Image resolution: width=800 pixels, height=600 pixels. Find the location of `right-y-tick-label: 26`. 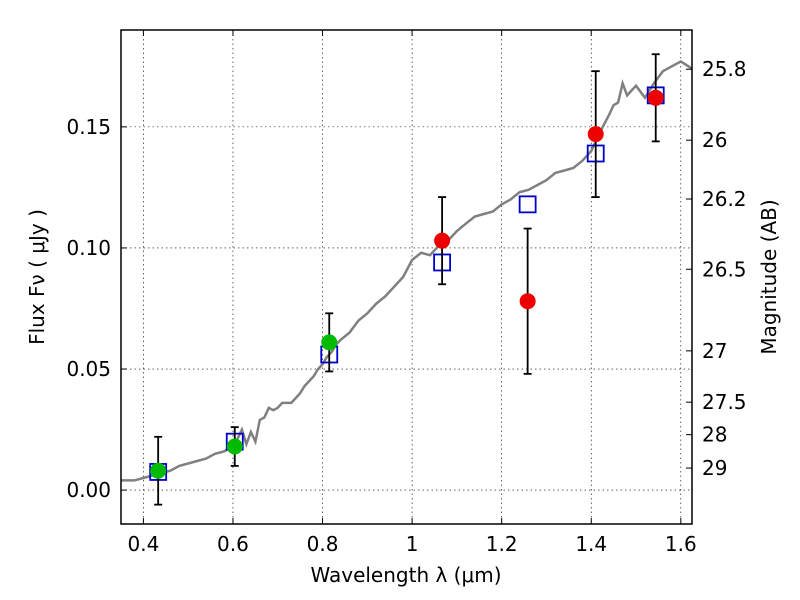

right-y-tick-label: 26 is located at coordinates (714, 140).